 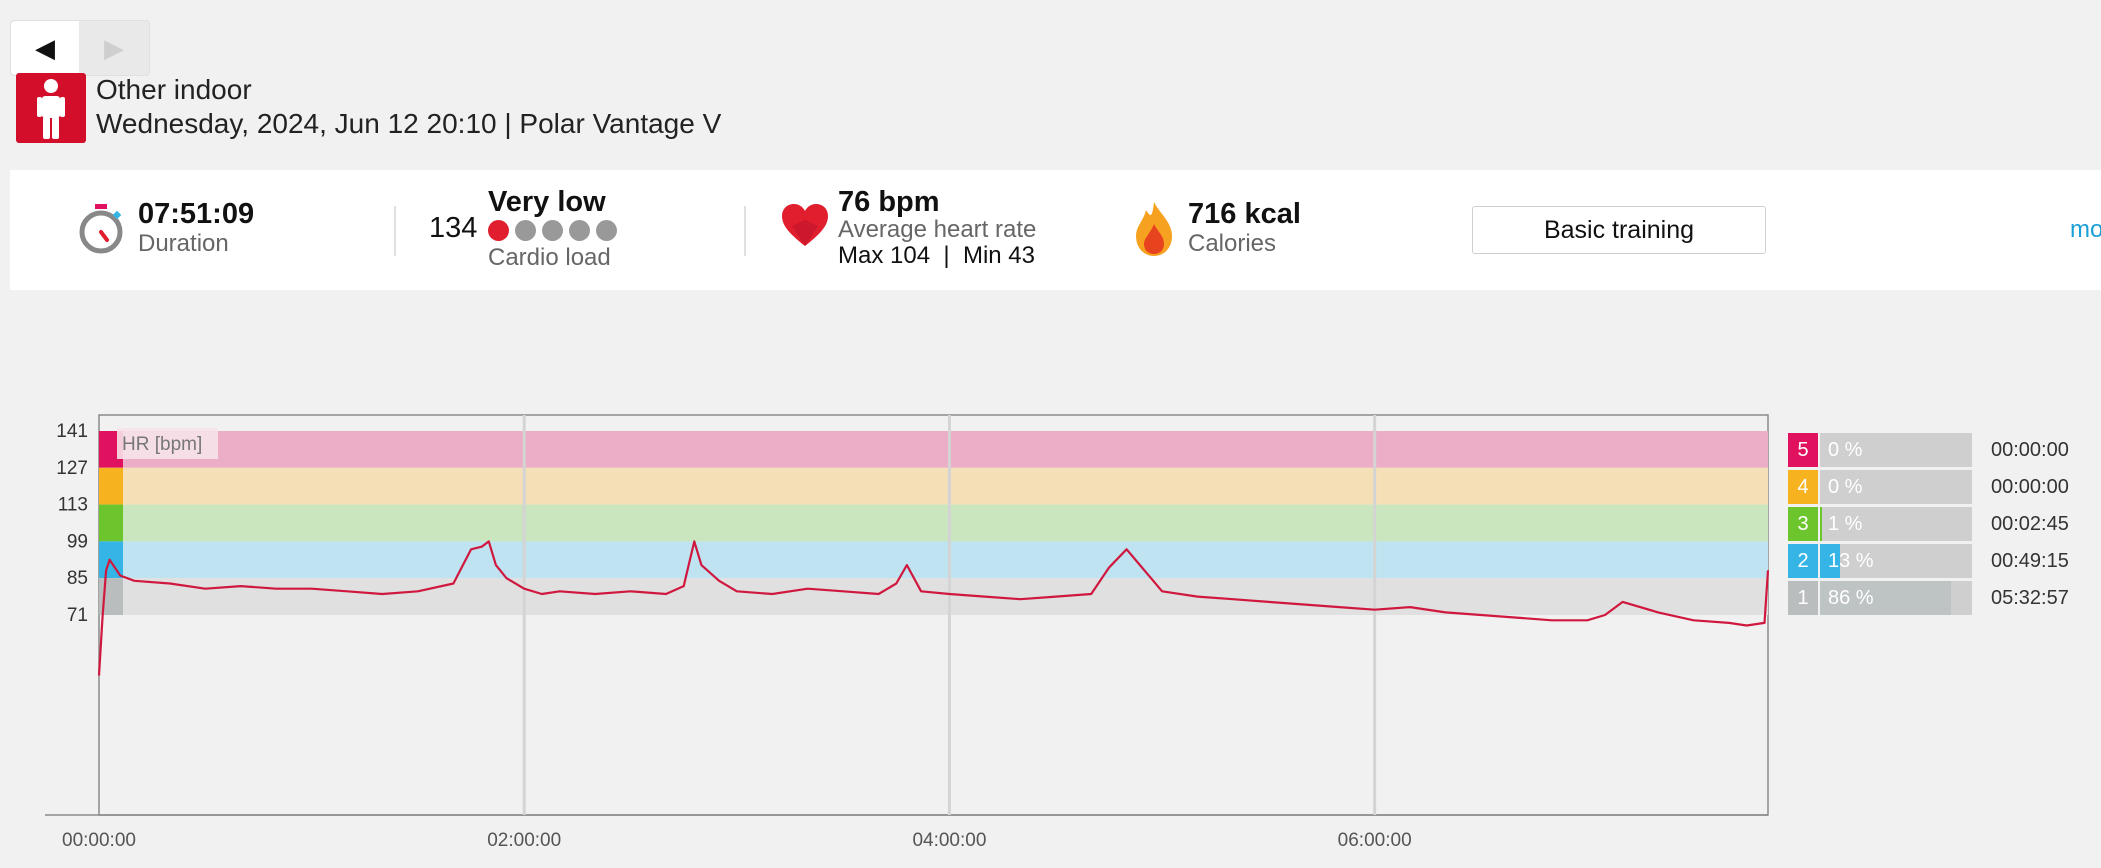 I want to click on x-tick-label: 02:00:00, so click(x=524, y=840).